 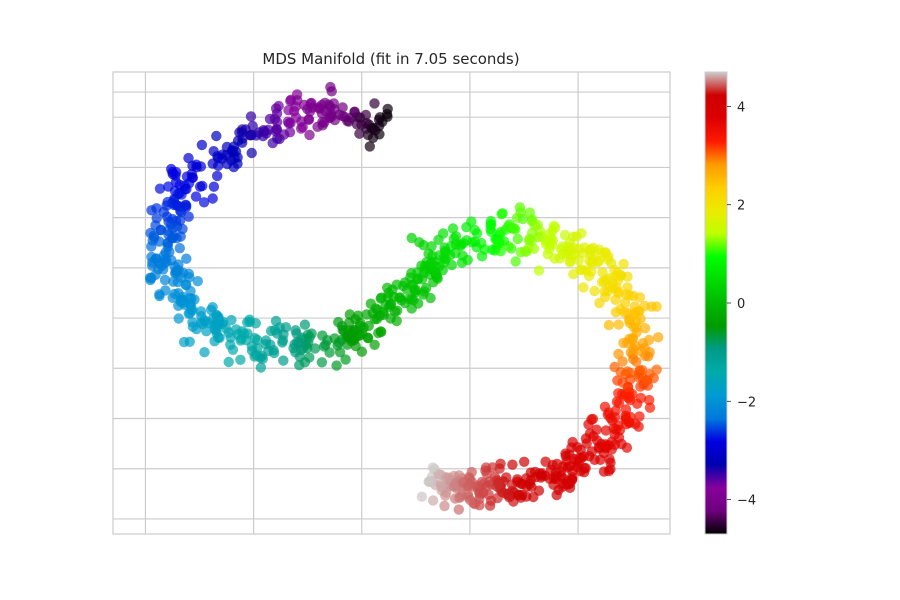 What do you see at coordinates (746, 402) in the screenshot?
I see `colorbar-tick-label: −2` at bounding box center [746, 402].